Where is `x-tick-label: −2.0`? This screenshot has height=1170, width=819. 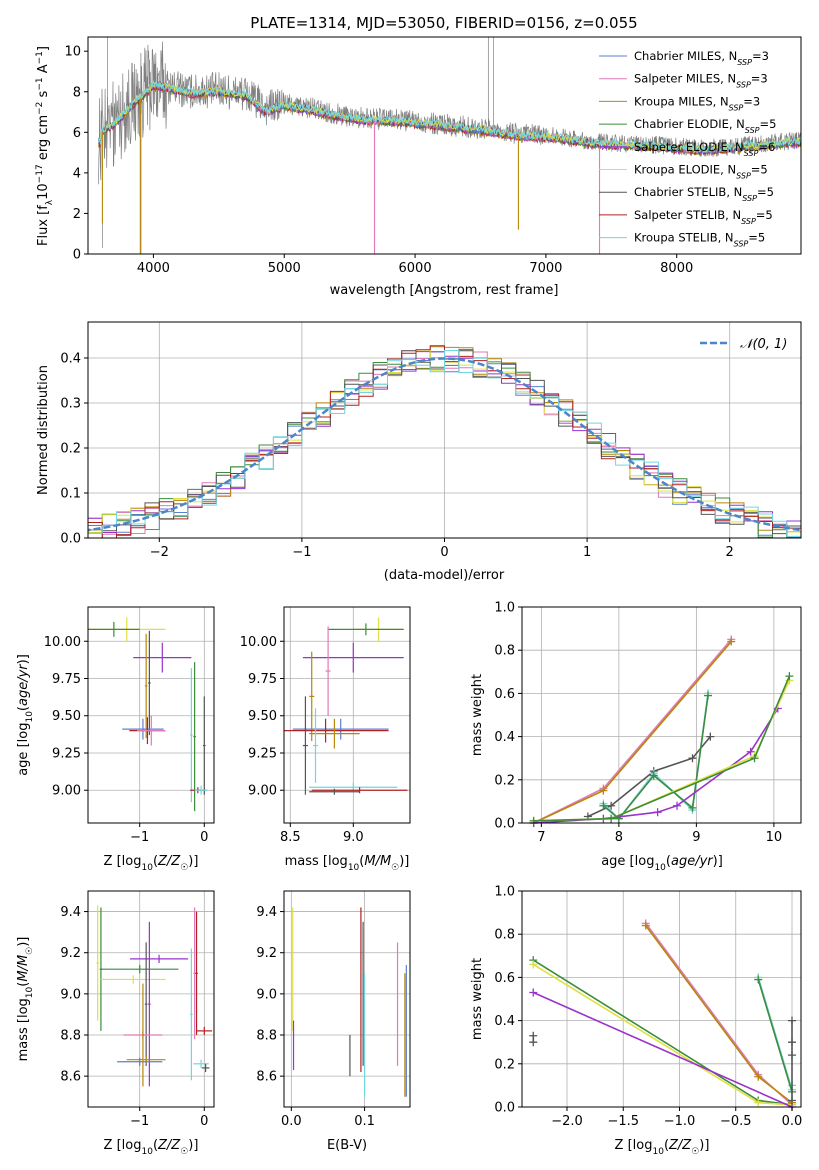
x-tick-label: −2.0 is located at coordinates (567, 1121).